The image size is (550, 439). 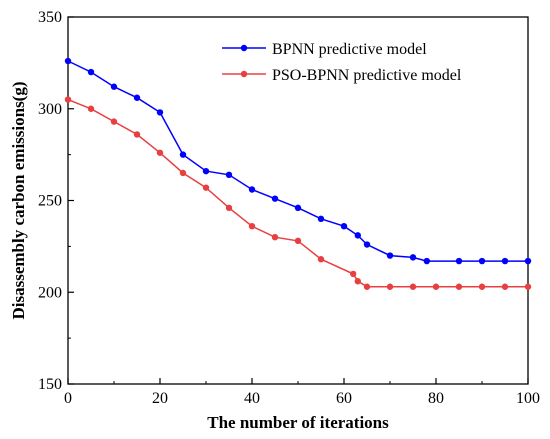 What do you see at coordinates (344, 398) in the screenshot?
I see `x-tick-label: 60` at bounding box center [344, 398].